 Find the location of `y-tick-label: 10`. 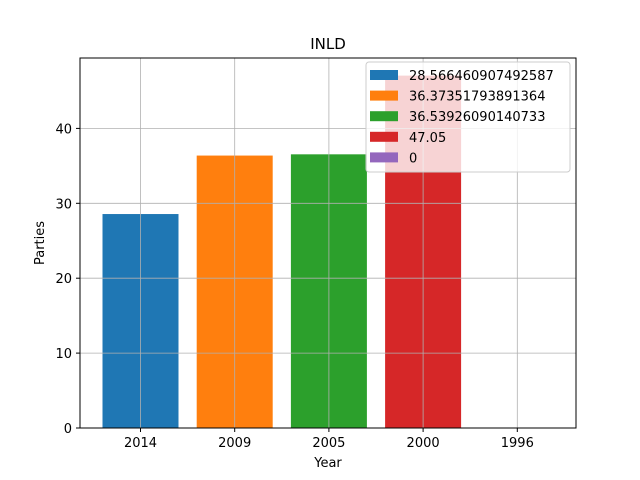

y-tick-label: 10 is located at coordinates (63, 354).